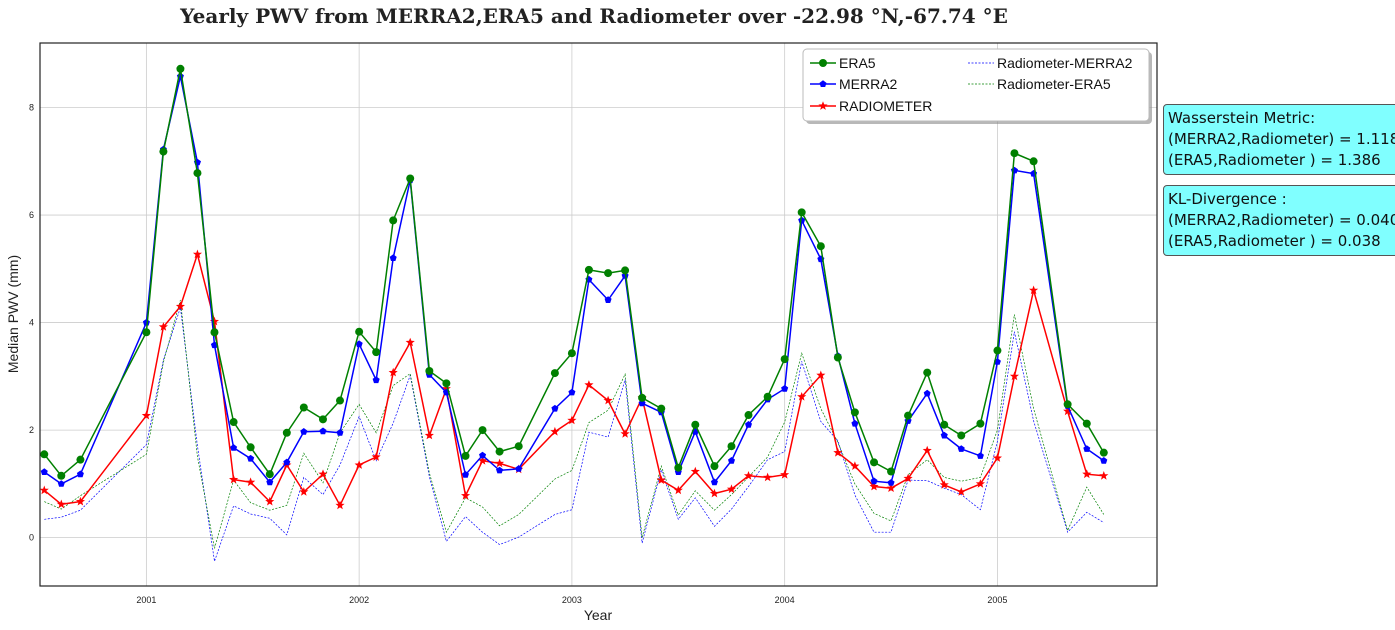 The image size is (1395, 630). Describe the element at coordinates (359, 600) in the screenshot. I see `x-tick-label: 2002` at that location.